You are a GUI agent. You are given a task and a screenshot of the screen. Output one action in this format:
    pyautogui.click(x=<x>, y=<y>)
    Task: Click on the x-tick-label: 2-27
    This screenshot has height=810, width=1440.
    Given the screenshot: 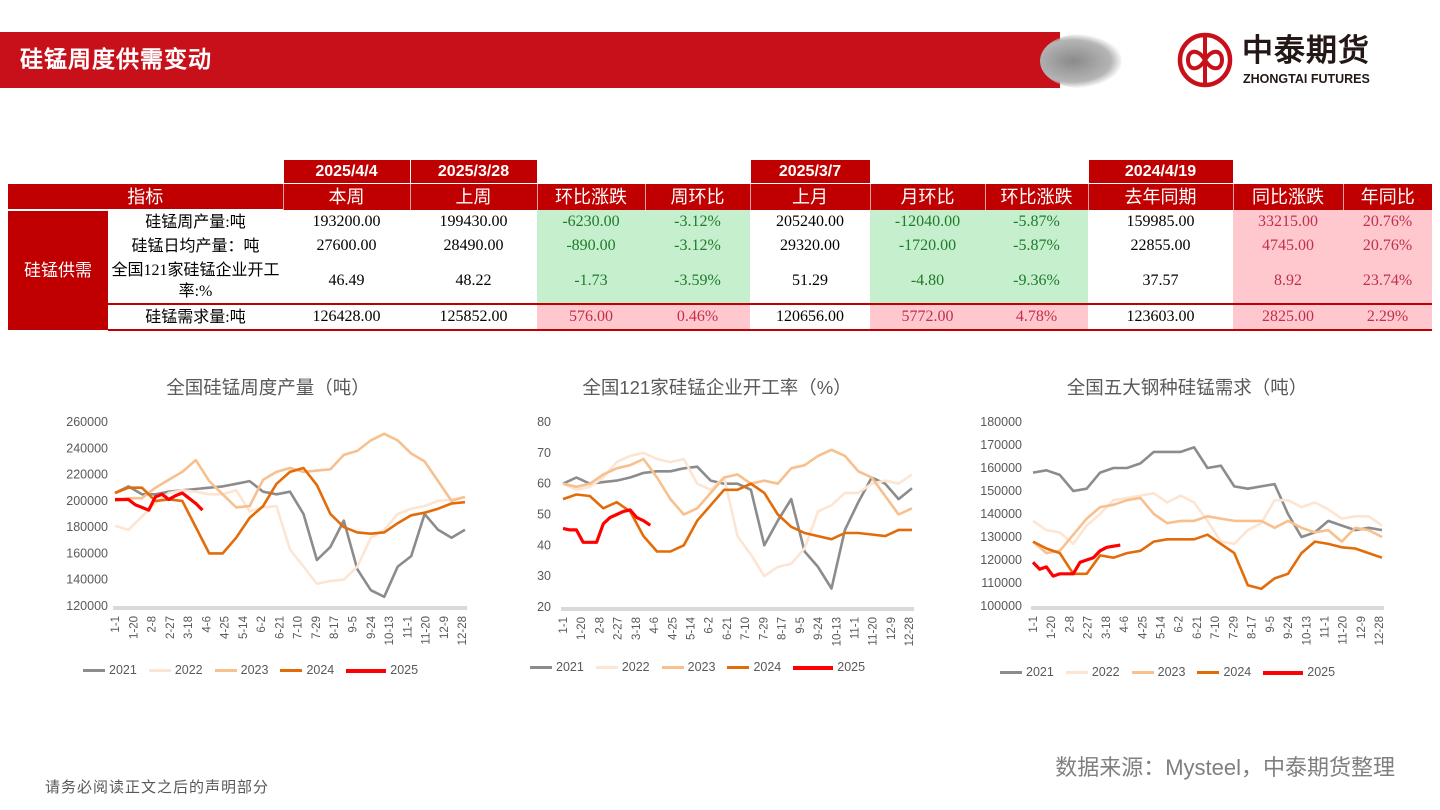 What is the action you would take?
    pyautogui.click(x=171, y=627)
    